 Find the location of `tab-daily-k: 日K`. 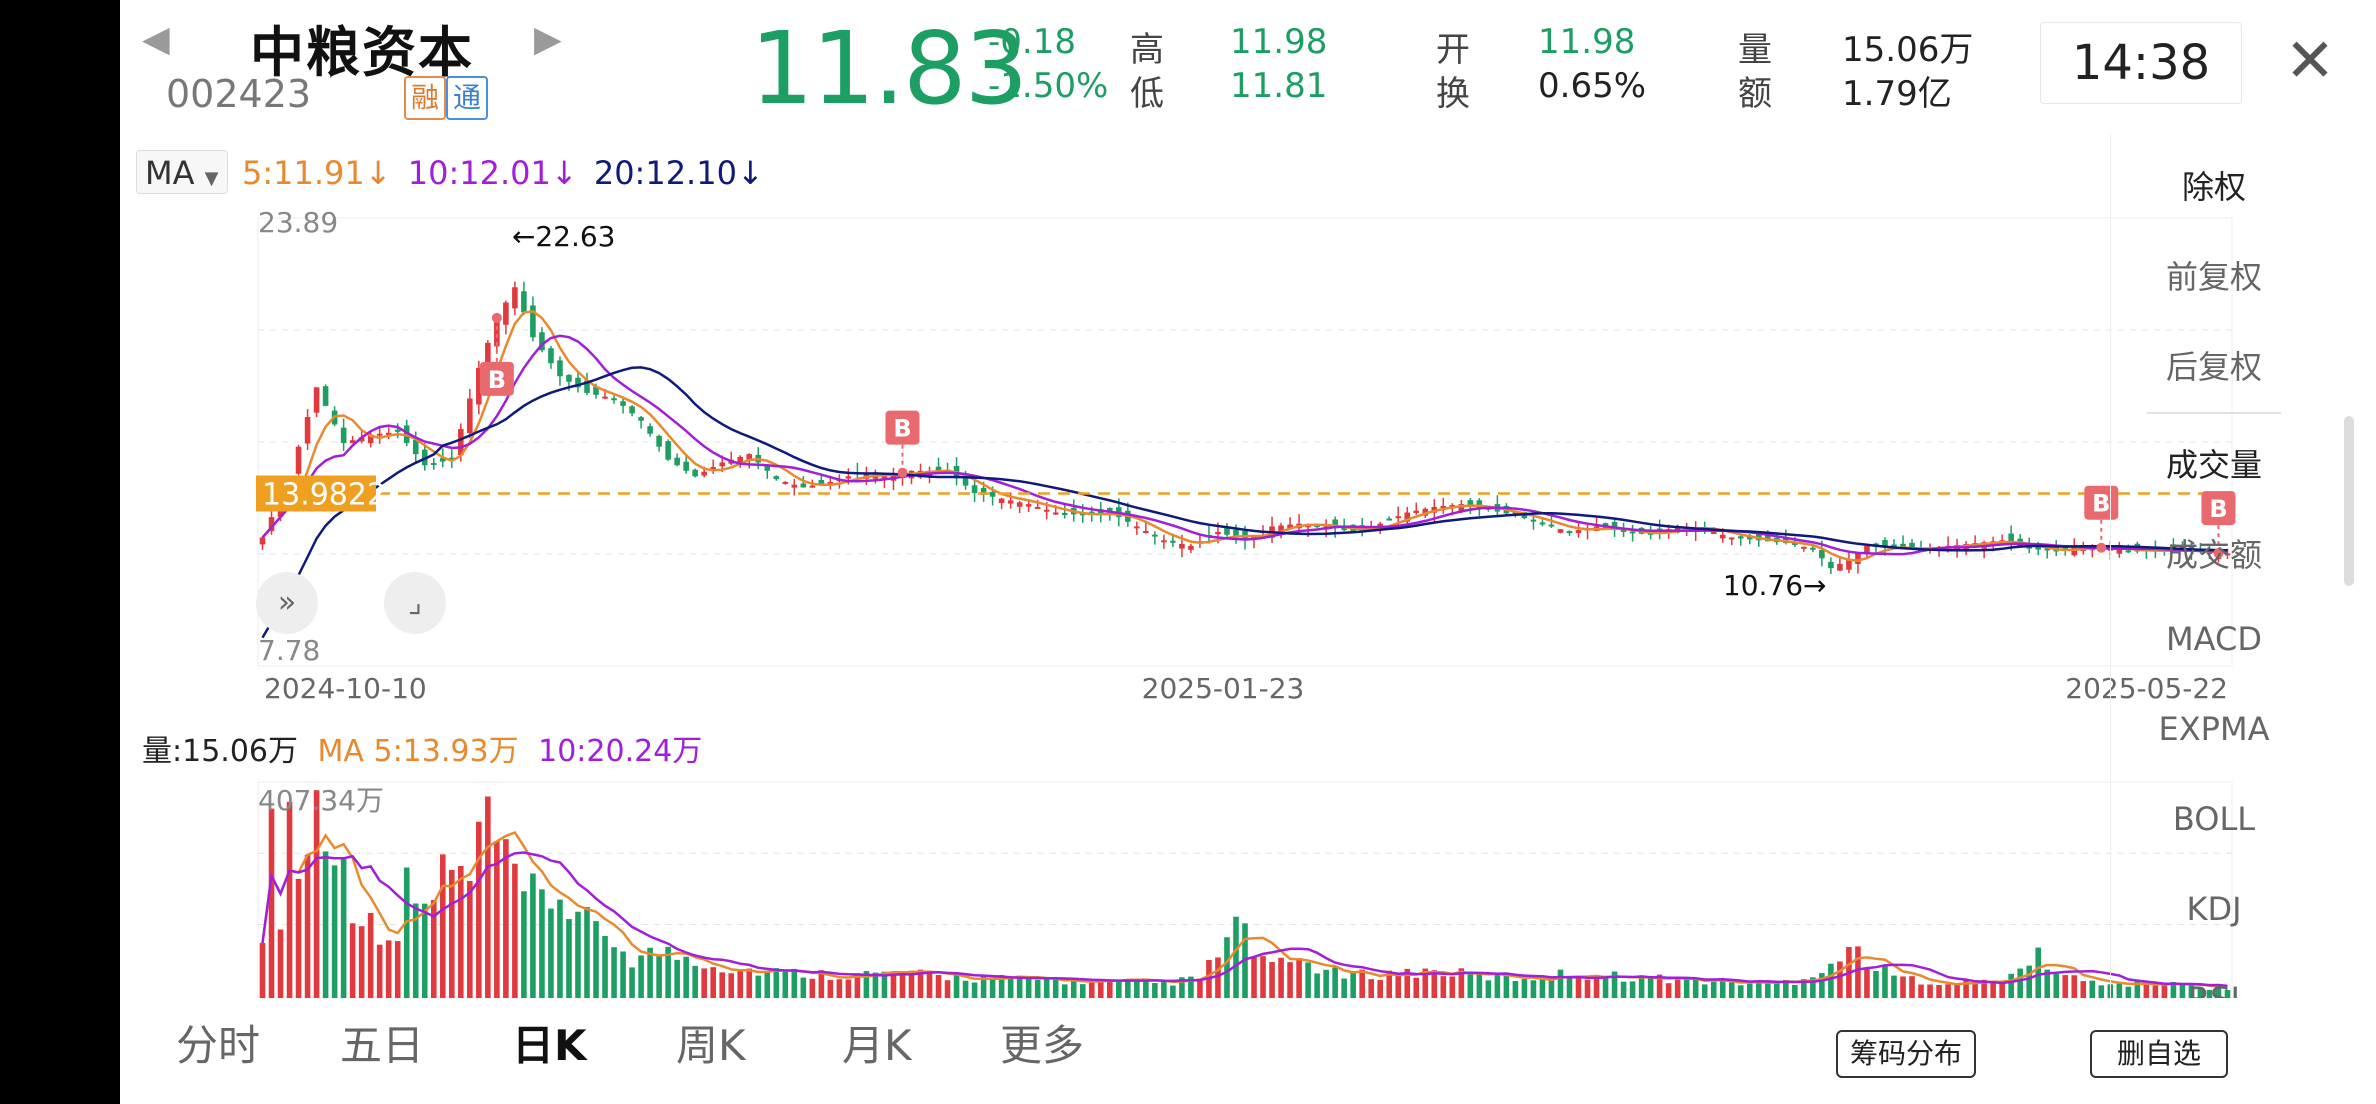

tab-daily-k: 日K is located at coordinates (549, 1045).